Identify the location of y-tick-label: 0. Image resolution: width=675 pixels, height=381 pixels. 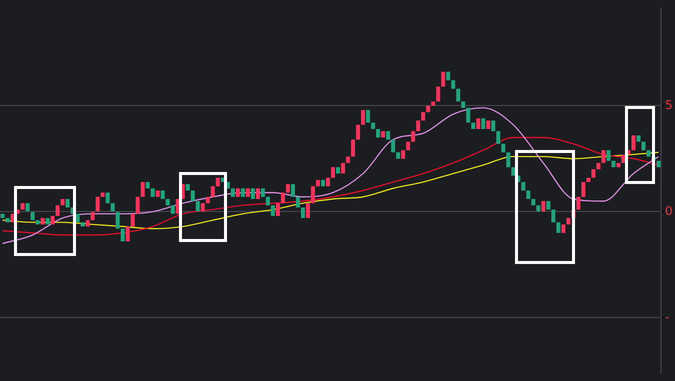
(669, 211).